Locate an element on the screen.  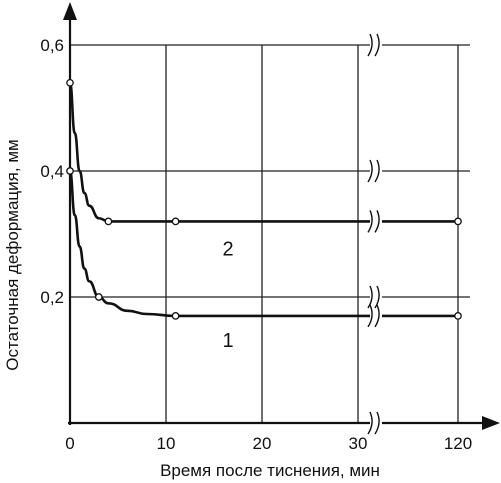
x-tick-label: 10 is located at coordinates (166, 443).